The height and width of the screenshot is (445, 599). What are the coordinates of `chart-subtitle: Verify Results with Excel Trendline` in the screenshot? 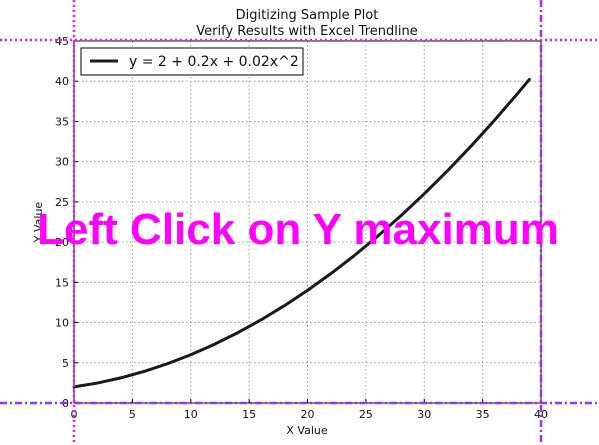 It's located at (306, 31).